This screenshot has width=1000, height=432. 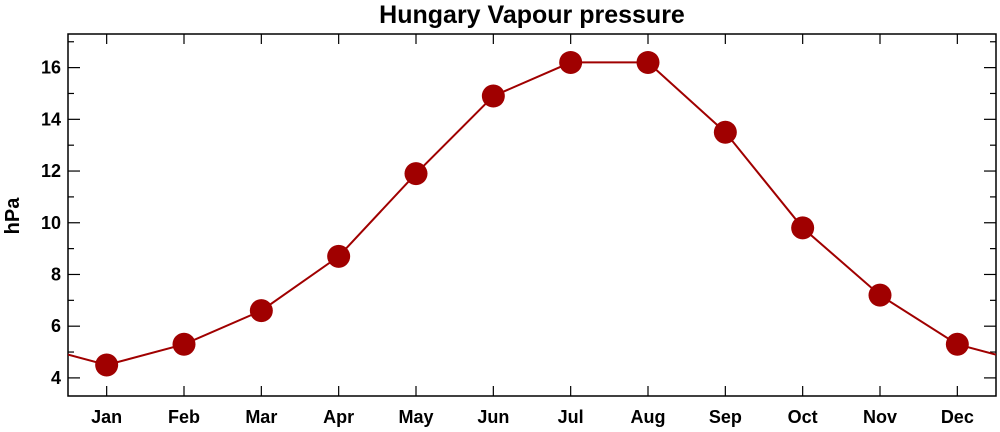 What do you see at coordinates (184, 417) in the screenshot?
I see `x-tick-label: Feb` at bounding box center [184, 417].